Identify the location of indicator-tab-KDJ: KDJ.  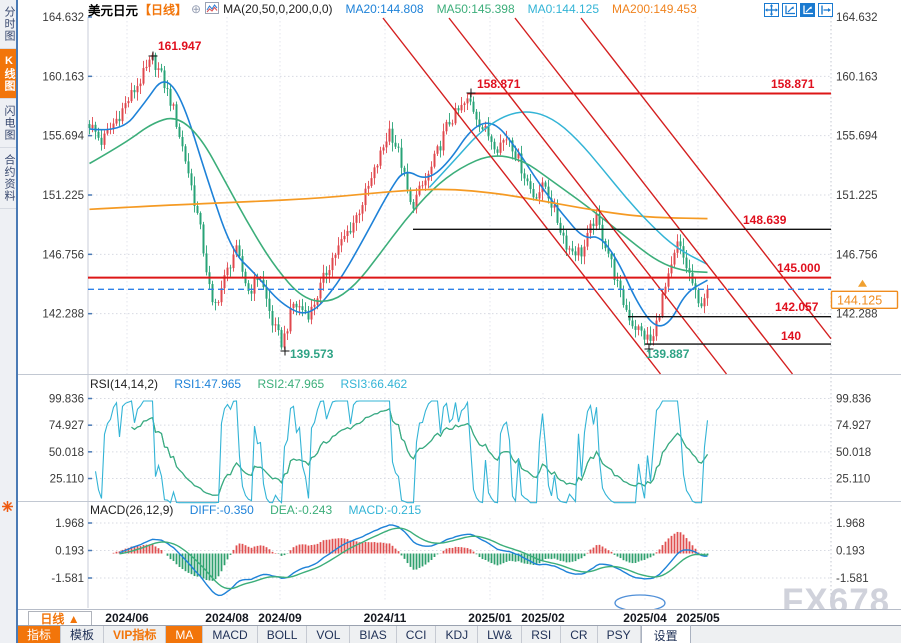
(457, 634).